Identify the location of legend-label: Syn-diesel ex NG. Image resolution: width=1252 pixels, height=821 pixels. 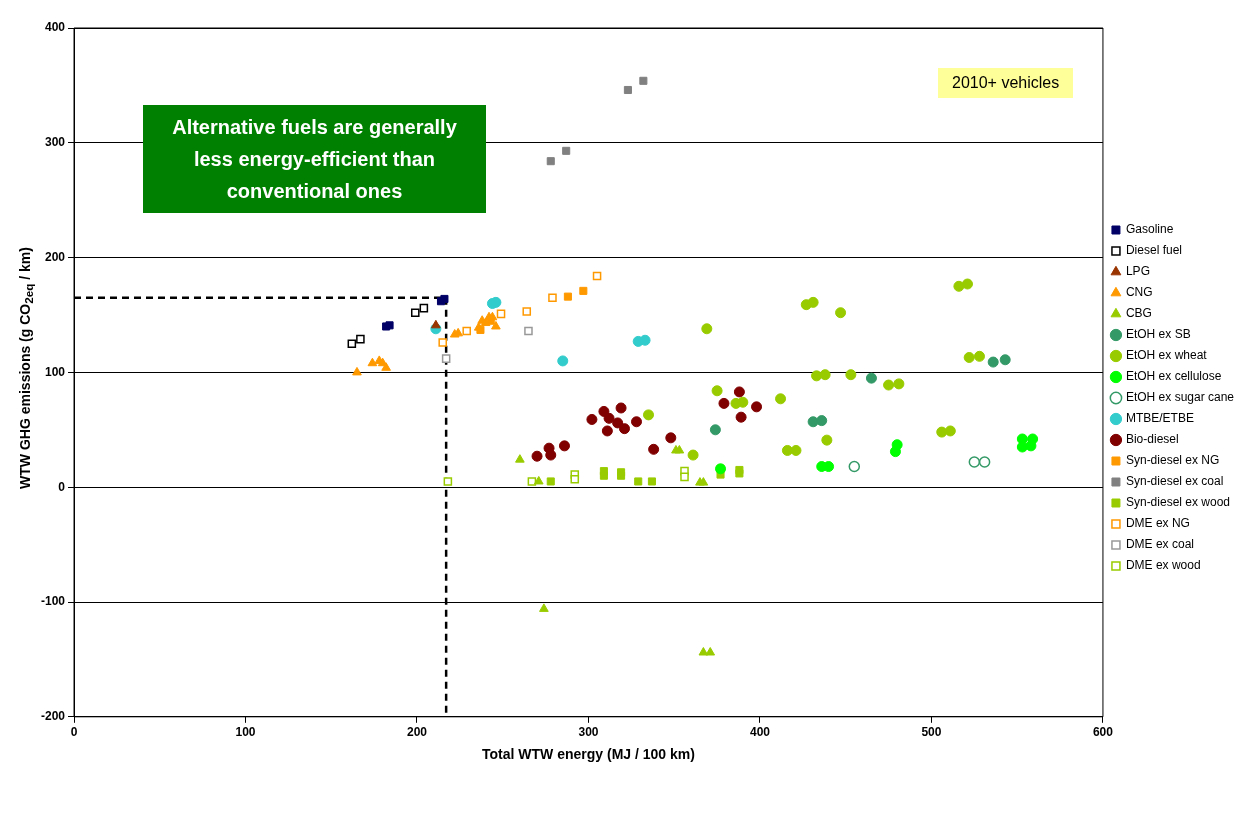
(1172, 460).